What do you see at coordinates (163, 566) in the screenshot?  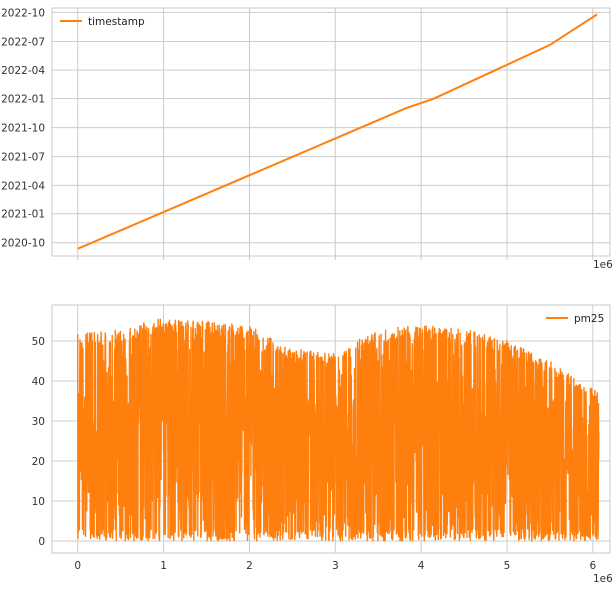 I see `pm25-x-tick-label: 1` at bounding box center [163, 566].